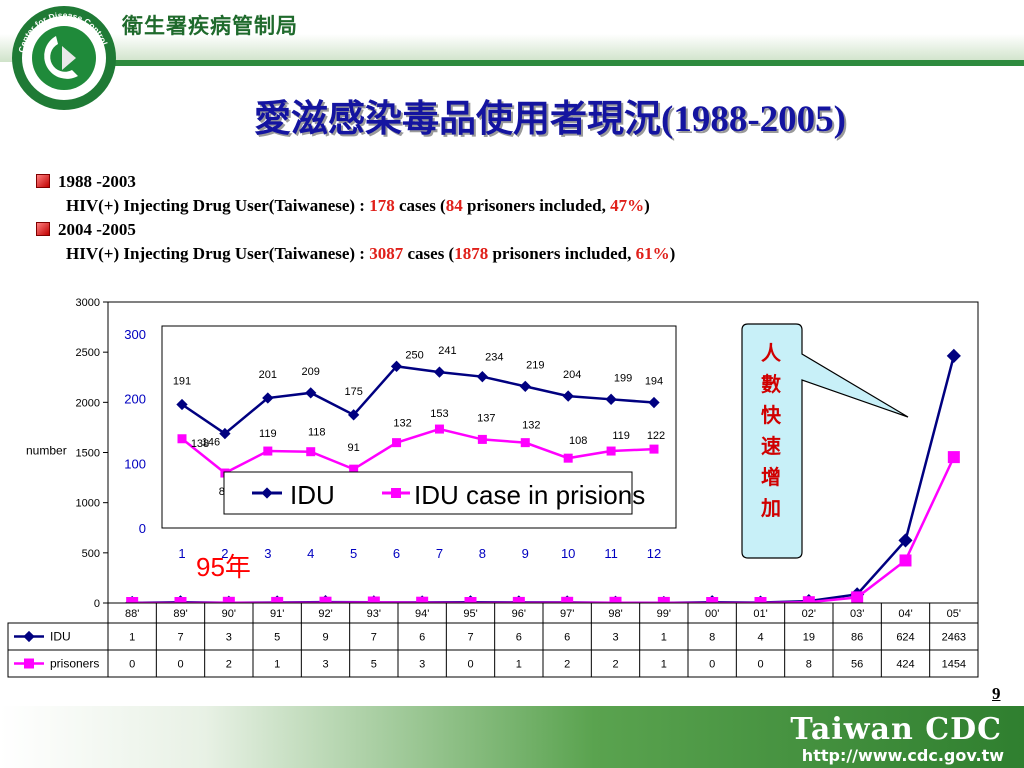  I want to click on inset-data-label: 219, so click(535, 365).